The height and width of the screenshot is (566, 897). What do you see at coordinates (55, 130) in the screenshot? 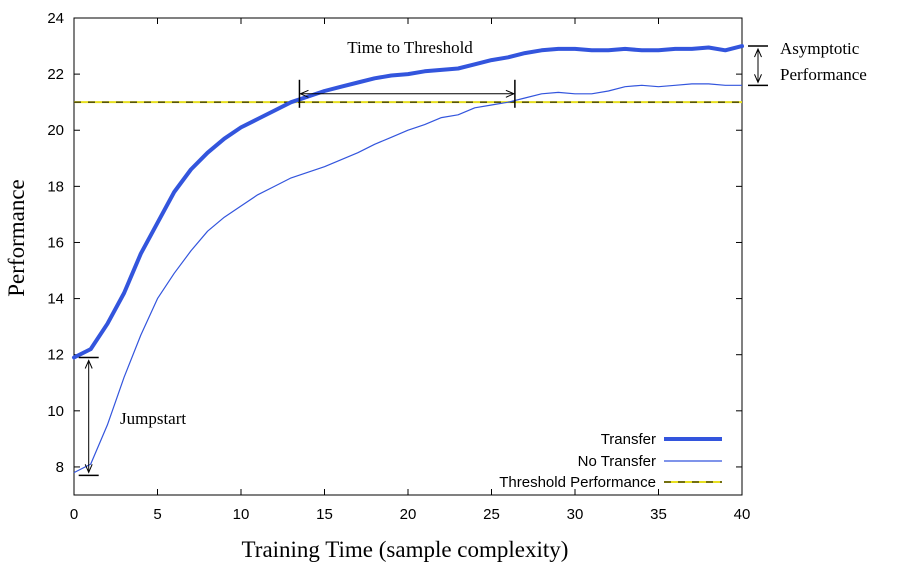
I see `y-tick-label: 20` at bounding box center [55, 130].